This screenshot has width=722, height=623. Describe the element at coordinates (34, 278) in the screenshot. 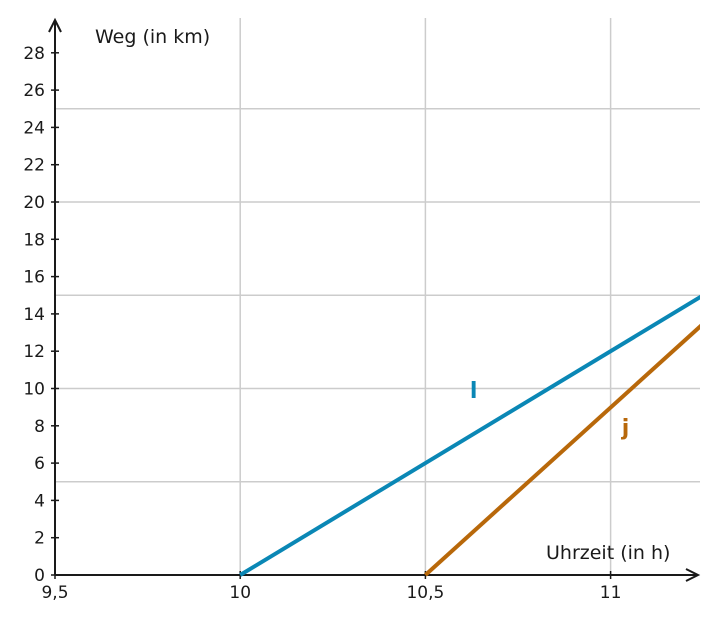

I see `y-tick-label: 16` at that location.